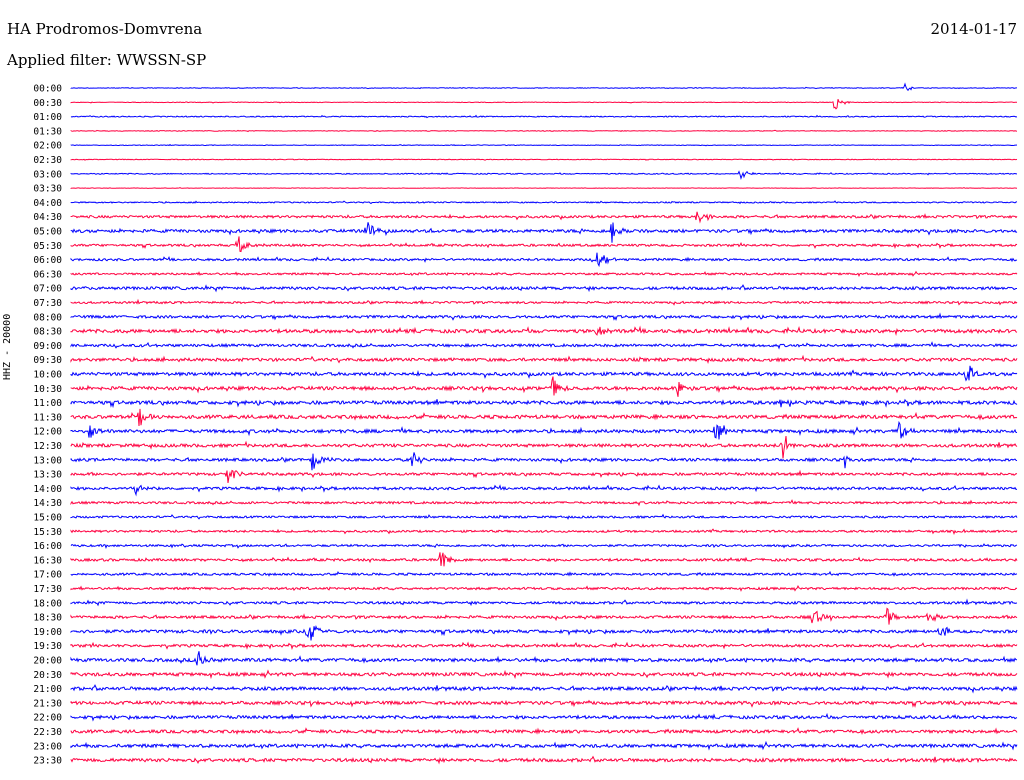  Describe the element at coordinates (47, 146) in the screenshot. I see `row-time-label: 02:00` at that location.